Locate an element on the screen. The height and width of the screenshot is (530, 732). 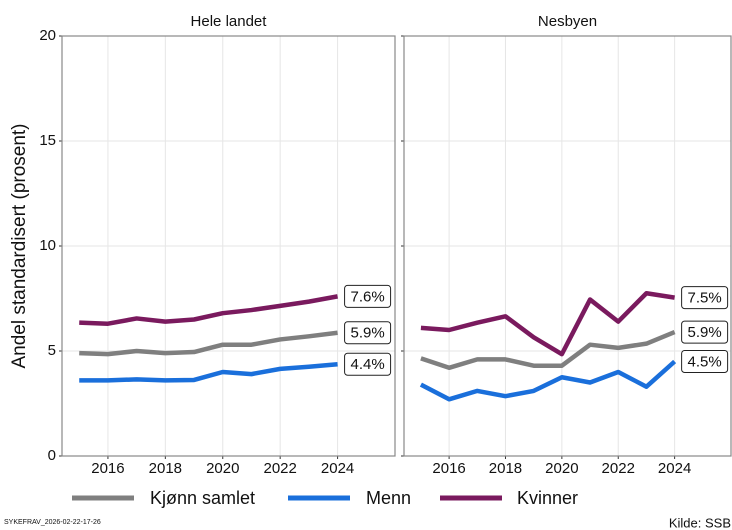
y-tick-label: 20 is located at coordinates (47, 35).